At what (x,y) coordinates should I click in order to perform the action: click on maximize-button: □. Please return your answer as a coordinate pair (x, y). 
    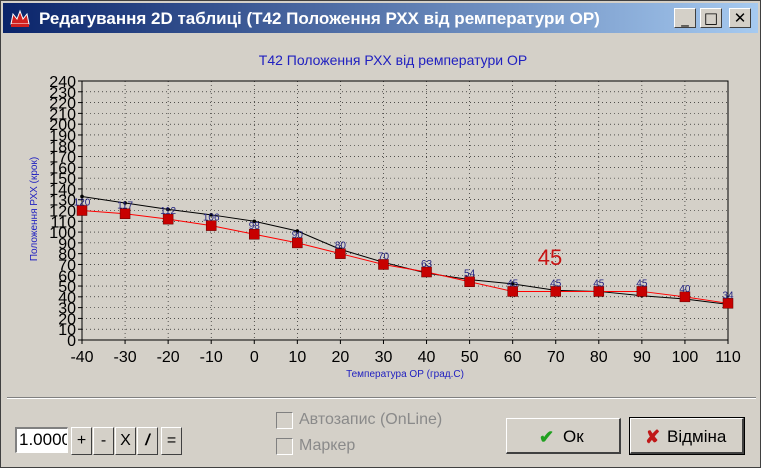
    Looking at the image, I should click on (711, 18).